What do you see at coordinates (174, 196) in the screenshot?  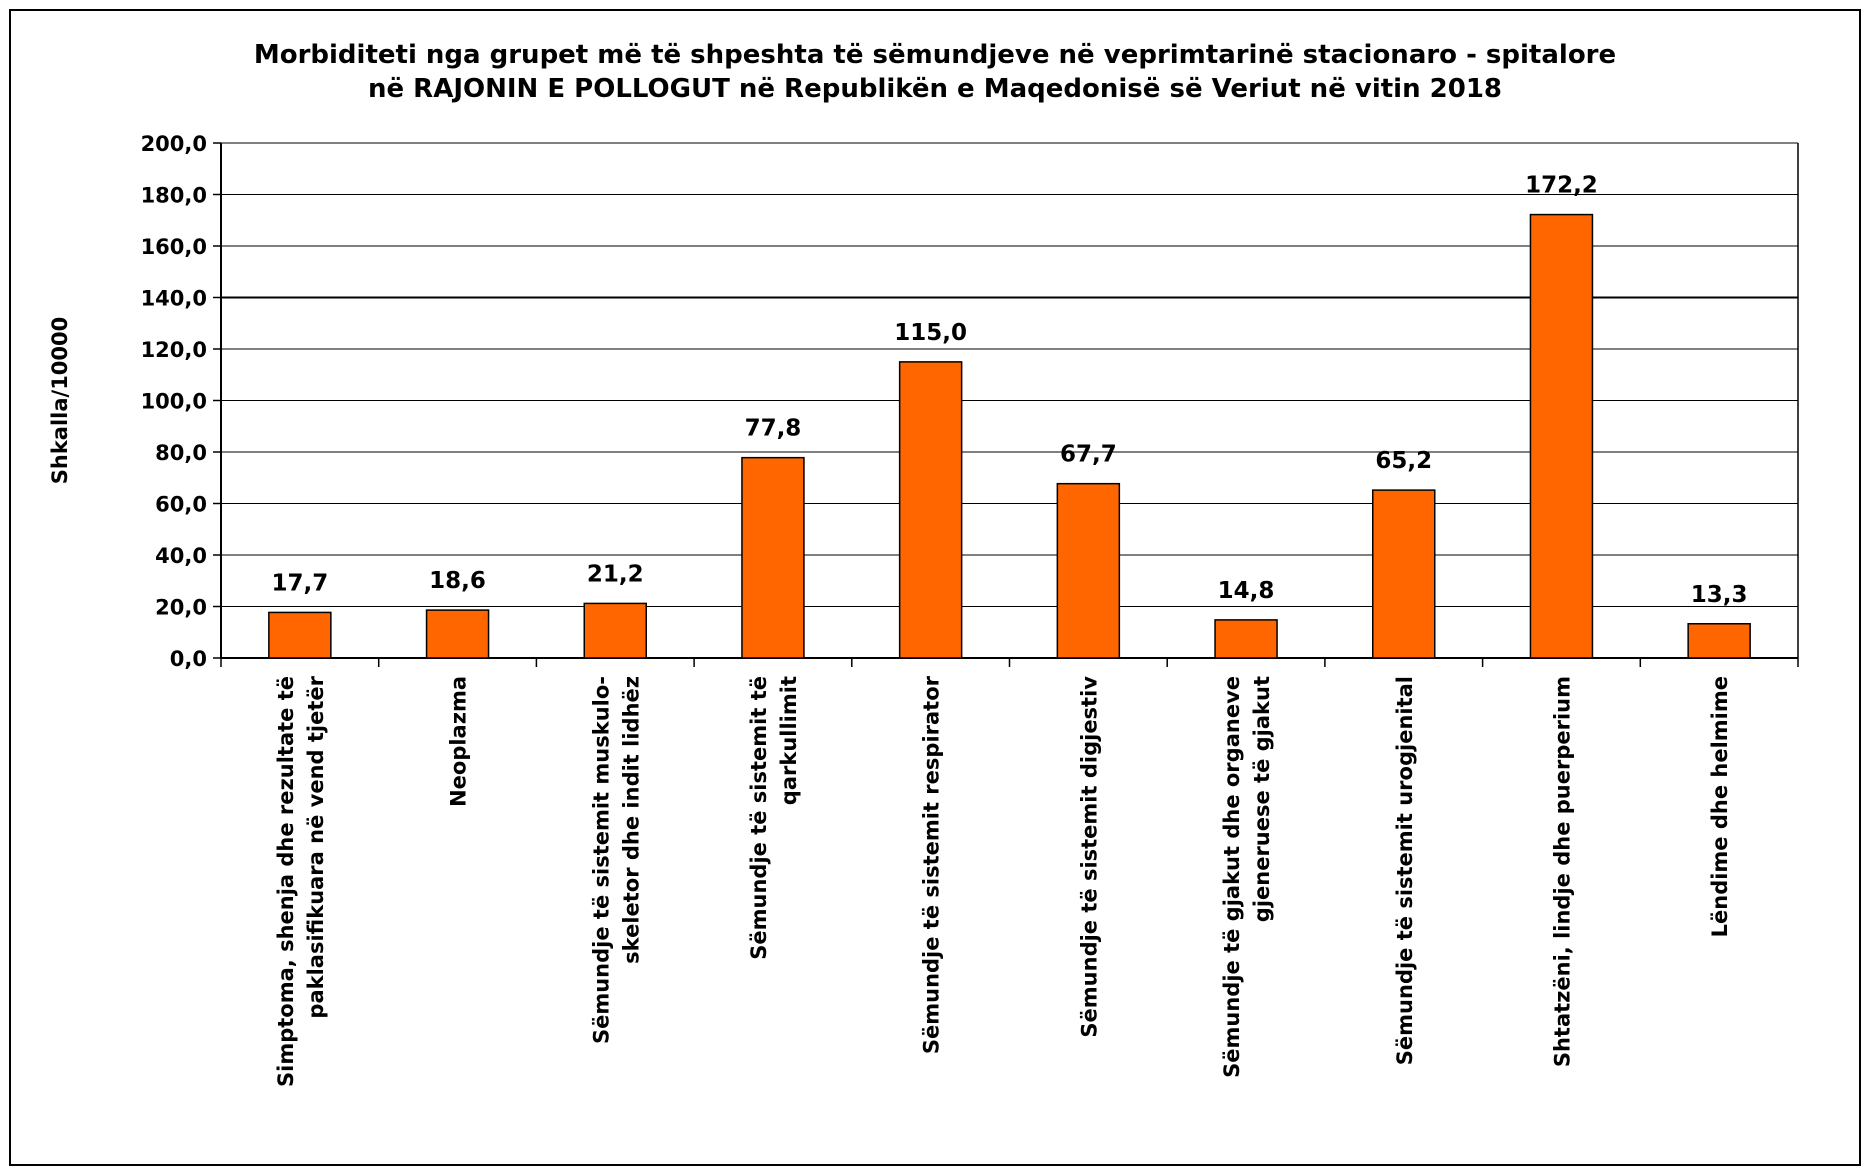 I see `y-tick-label: 180,0` at bounding box center [174, 196].